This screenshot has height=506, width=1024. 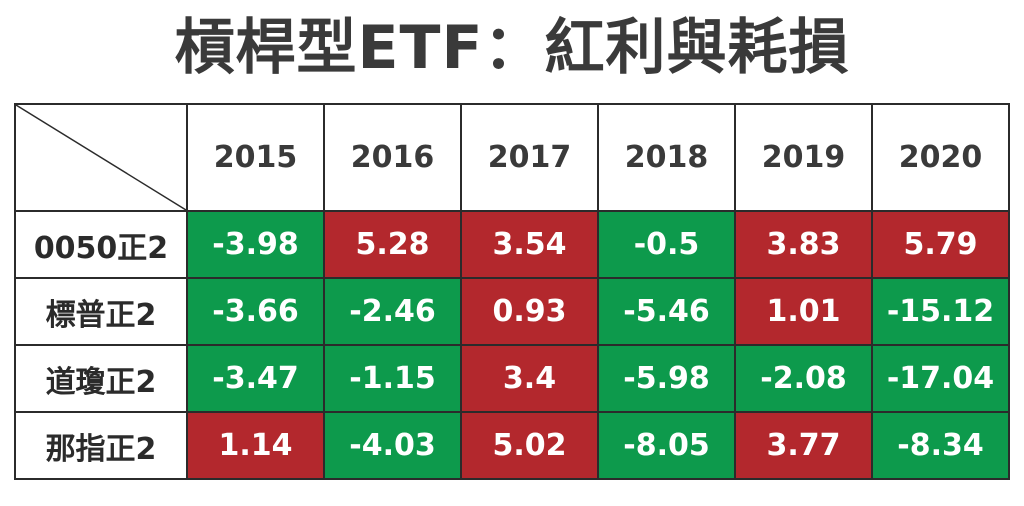 I want to click on value-cell: -0.5, so click(x=666, y=244).